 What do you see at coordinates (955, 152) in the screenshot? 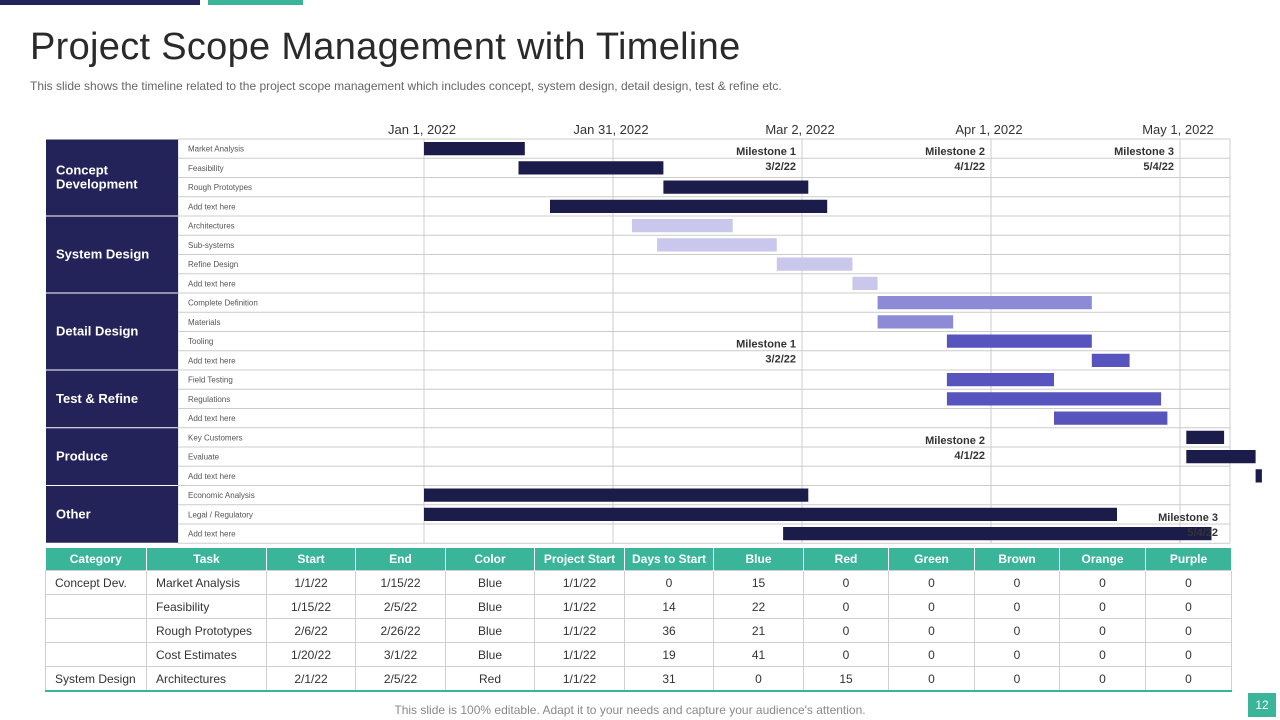
I see `milestone-title: Milestone 2` at bounding box center [955, 152].